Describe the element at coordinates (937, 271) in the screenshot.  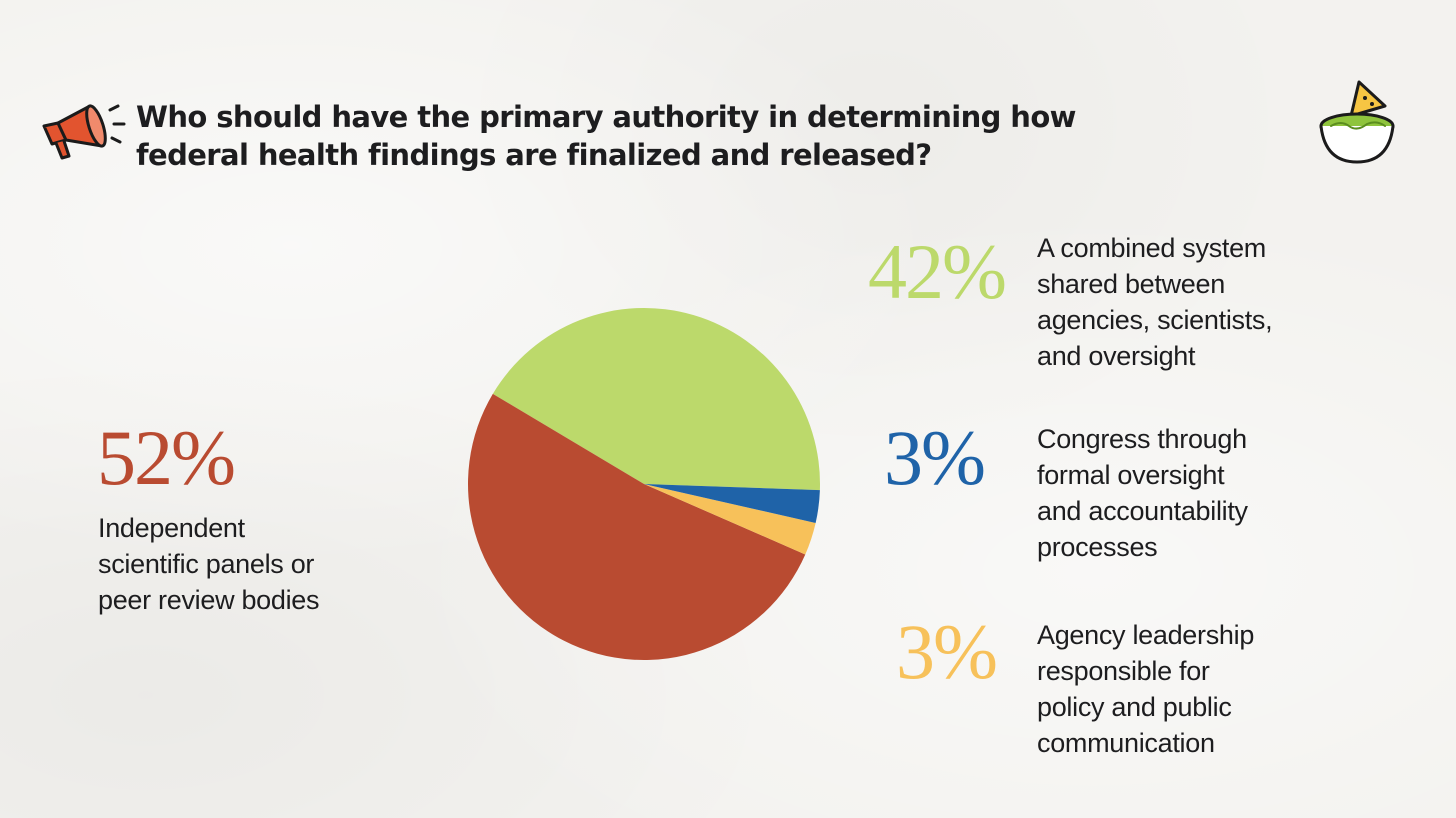
I see `pct-label-combined: 42%` at that location.